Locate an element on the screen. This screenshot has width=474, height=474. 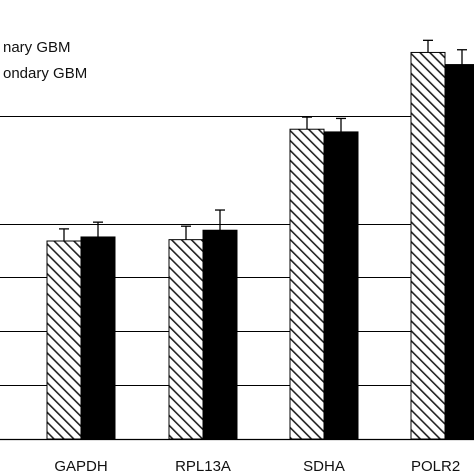
bar-secondary-gapdh is located at coordinates (98, 338).